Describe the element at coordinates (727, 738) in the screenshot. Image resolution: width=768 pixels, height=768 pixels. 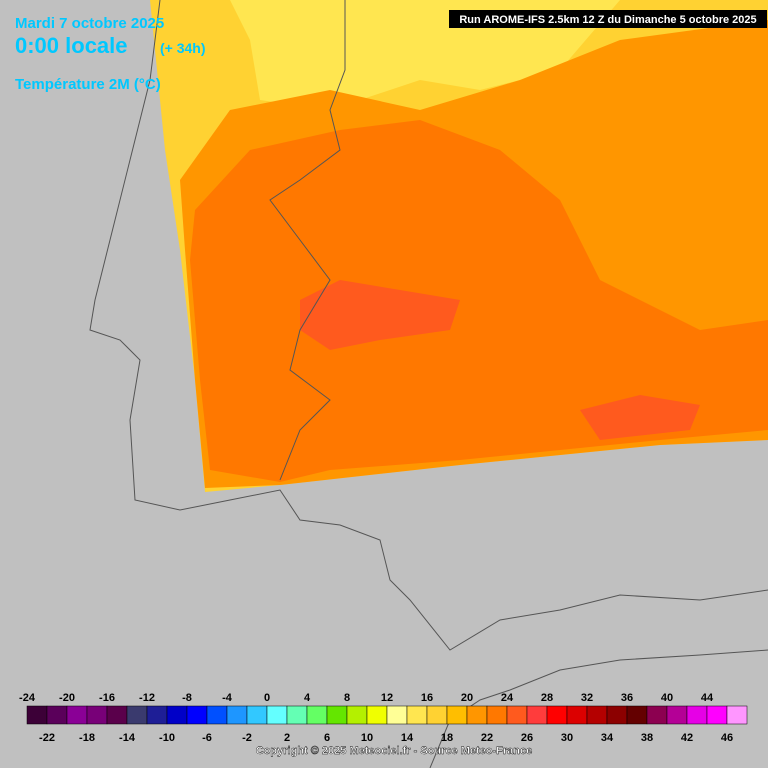
I see `legend-label: 46` at that location.